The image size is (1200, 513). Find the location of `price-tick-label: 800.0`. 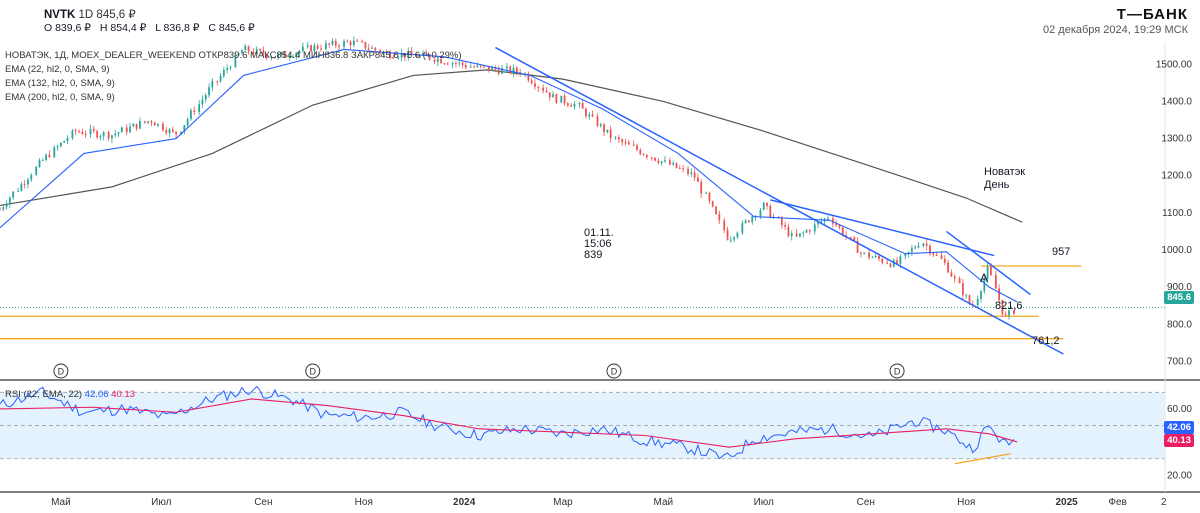

price-tick-label: 800.0 is located at coordinates (1179, 324).